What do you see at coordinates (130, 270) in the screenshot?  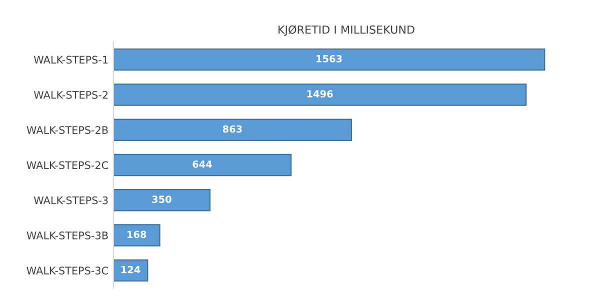 I see `data-label: 124` at bounding box center [130, 270].